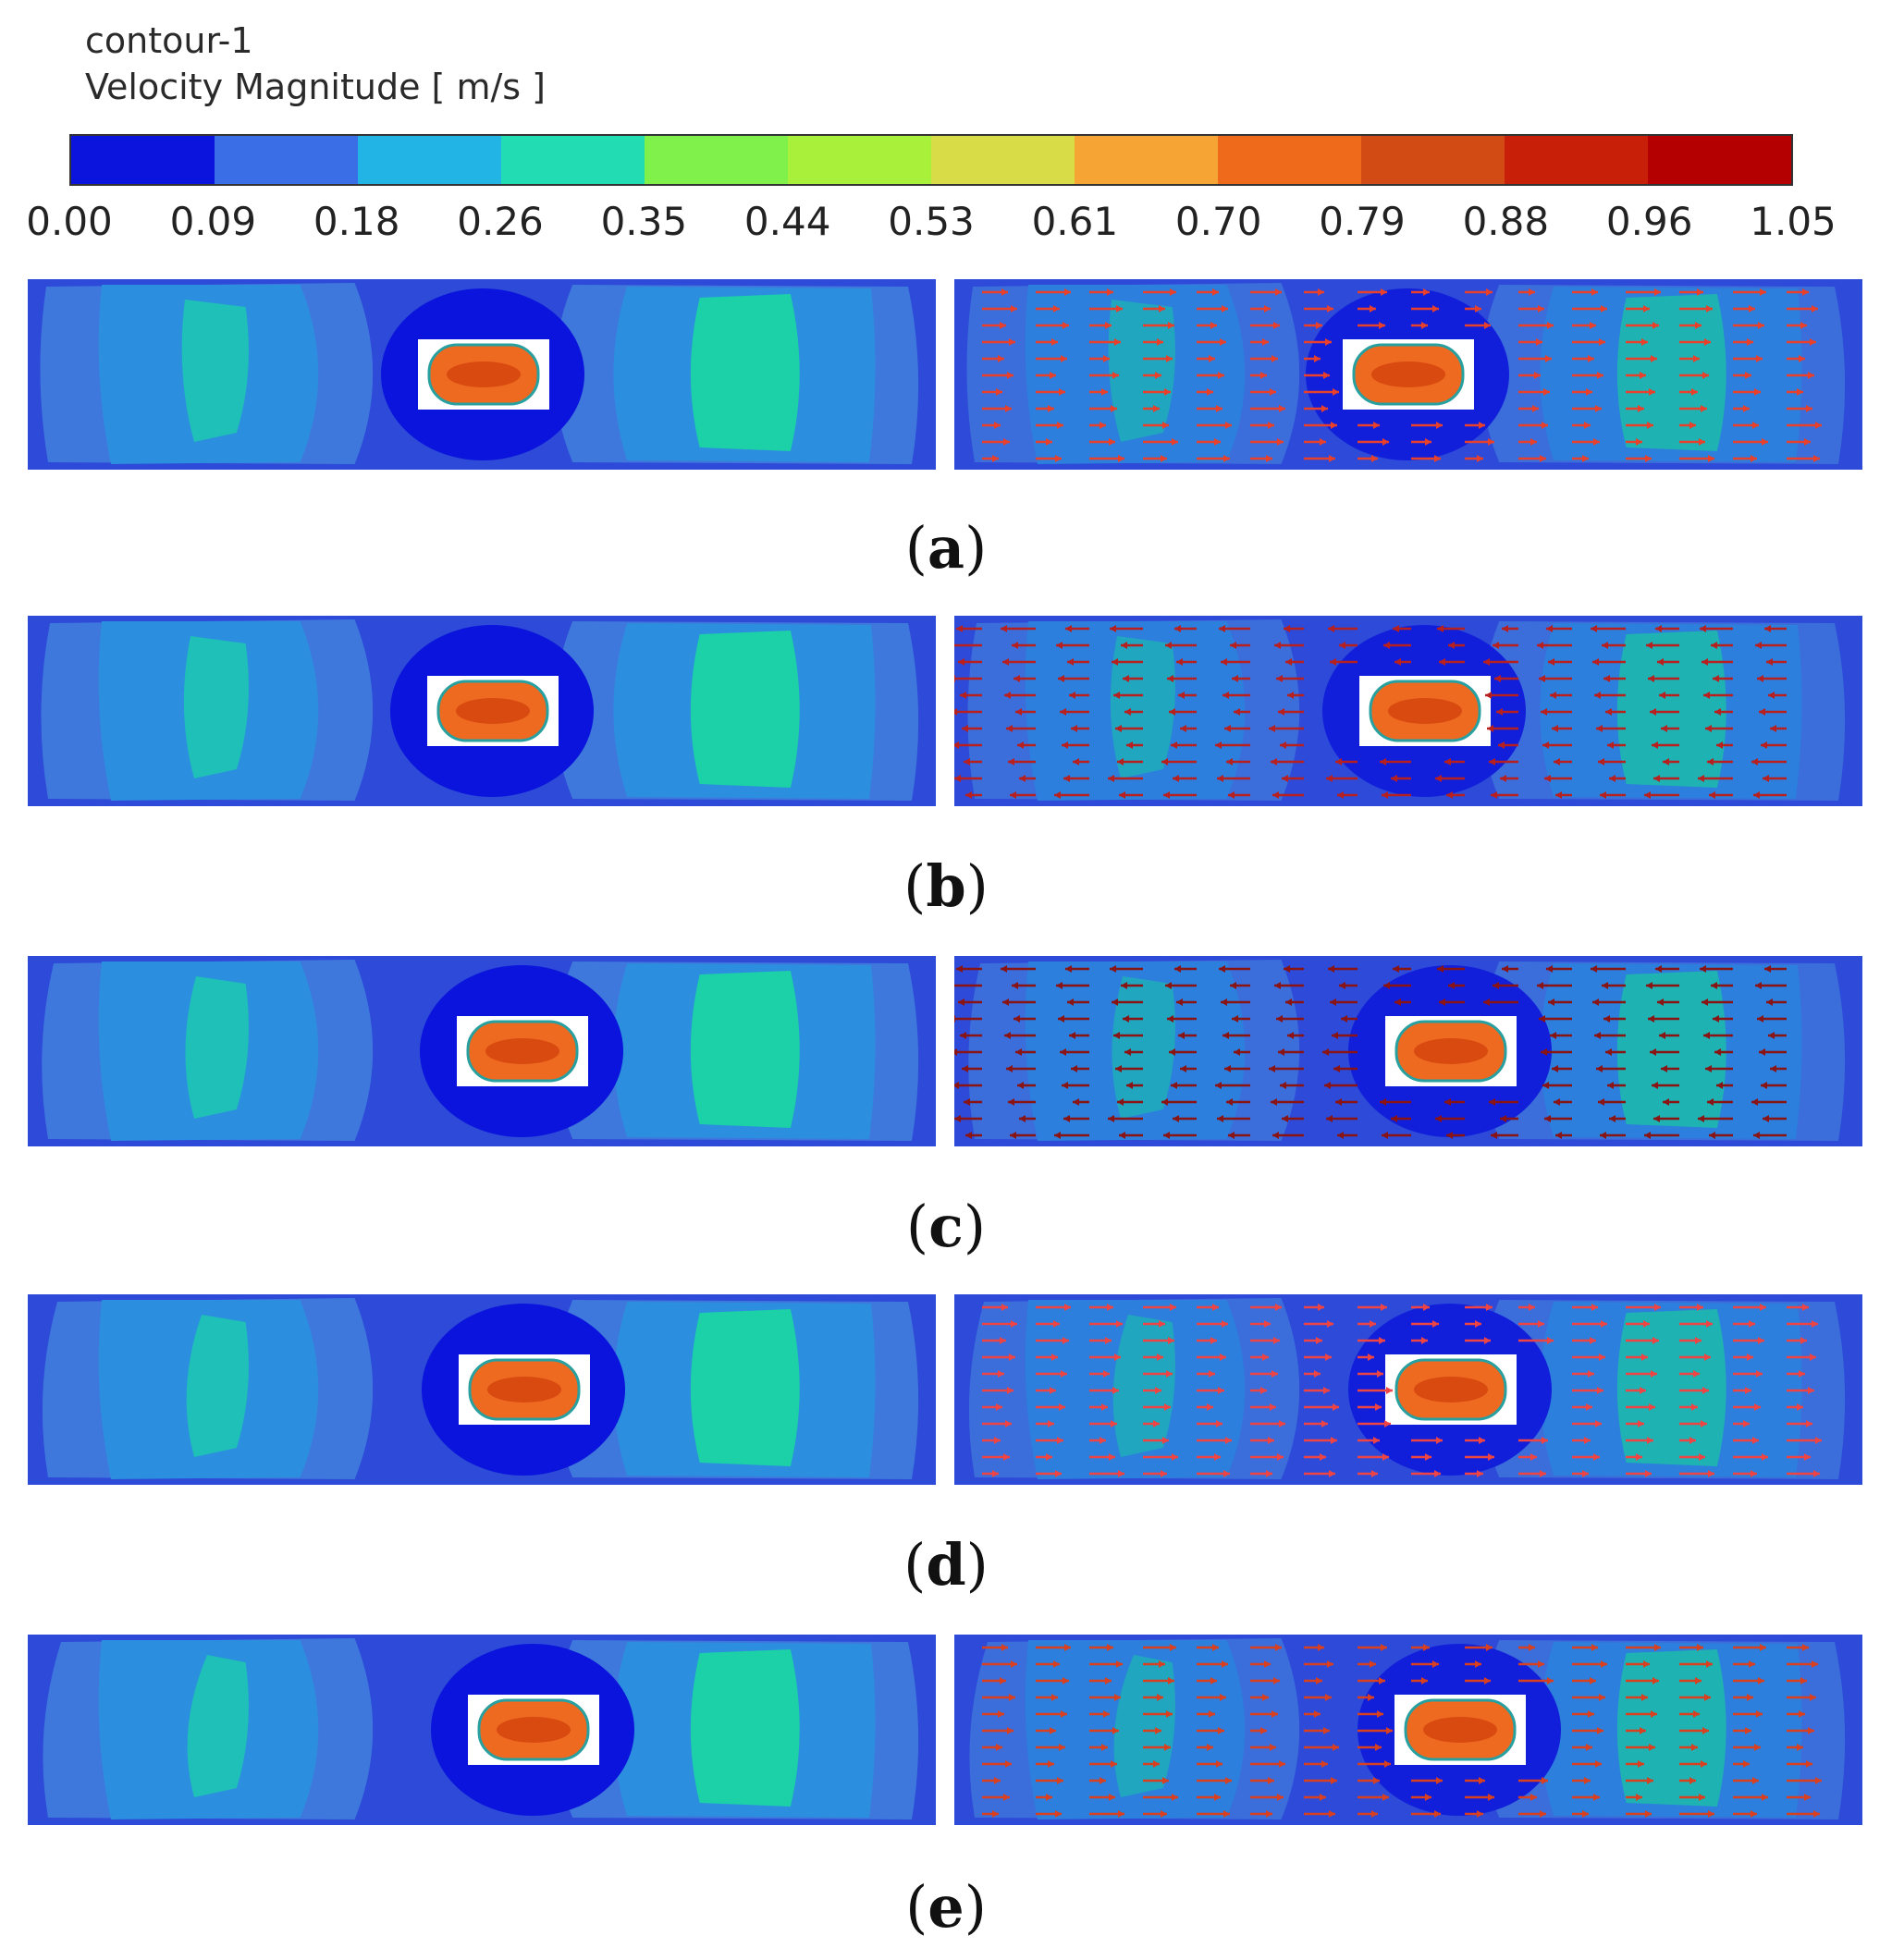 This screenshot has height=1960, width=1892. I want to click on colorbar-tick-label: 0.26, so click(500, 221).